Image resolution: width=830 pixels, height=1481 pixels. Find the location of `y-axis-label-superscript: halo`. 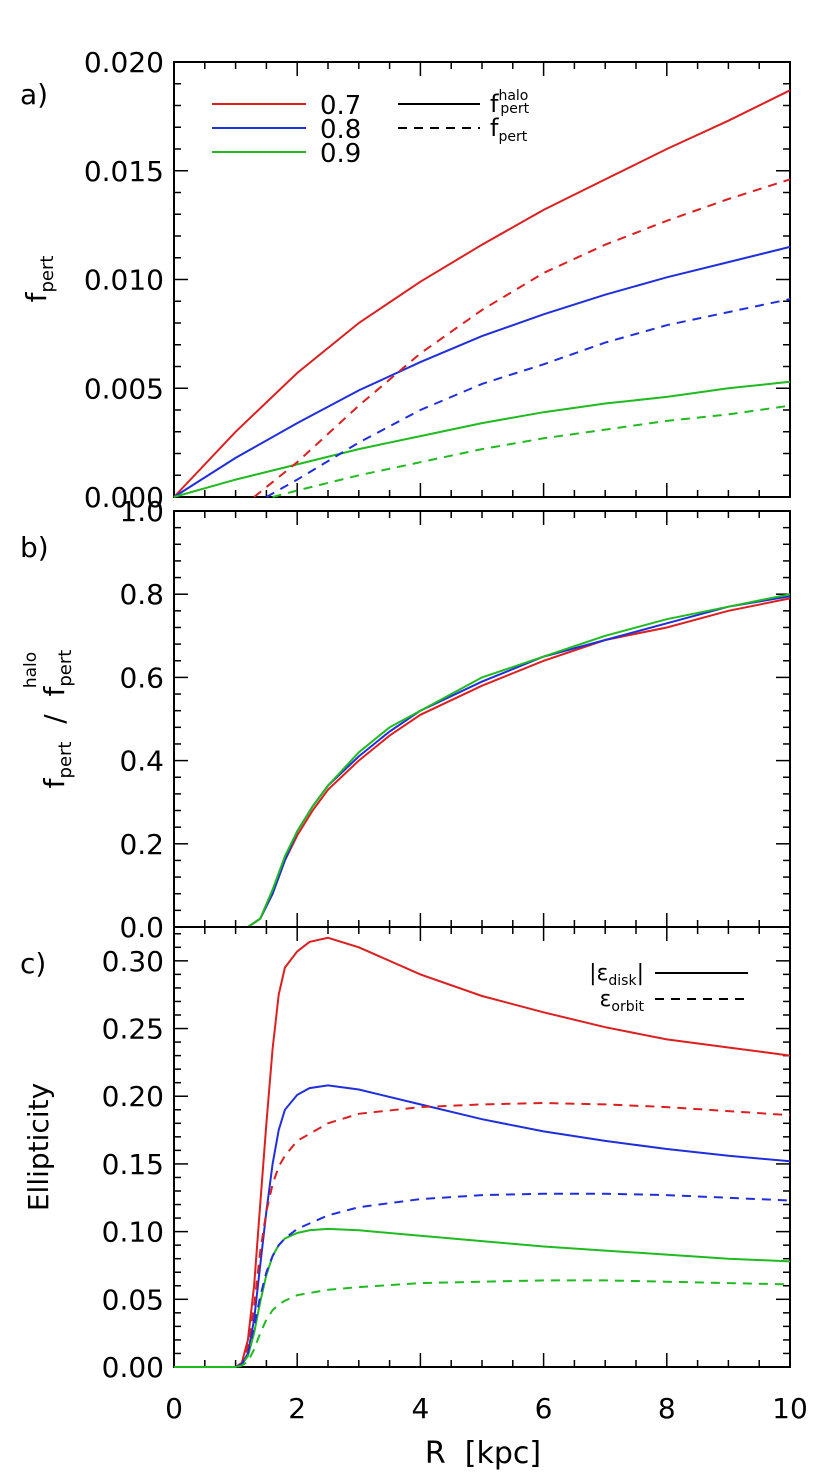

y-axis-label-superscript: halo is located at coordinates (31, 670).